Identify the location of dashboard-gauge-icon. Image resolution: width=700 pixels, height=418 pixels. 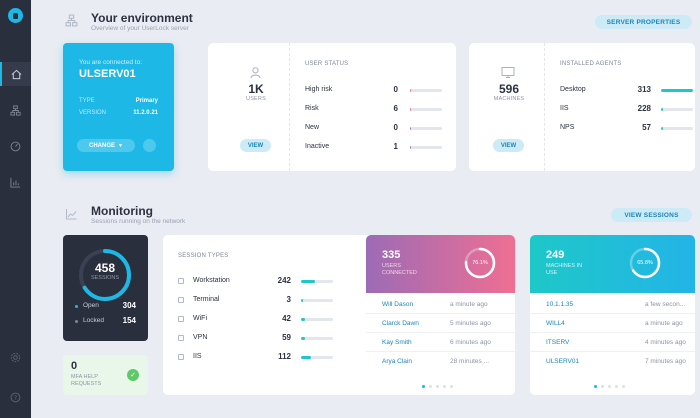
(15, 146).